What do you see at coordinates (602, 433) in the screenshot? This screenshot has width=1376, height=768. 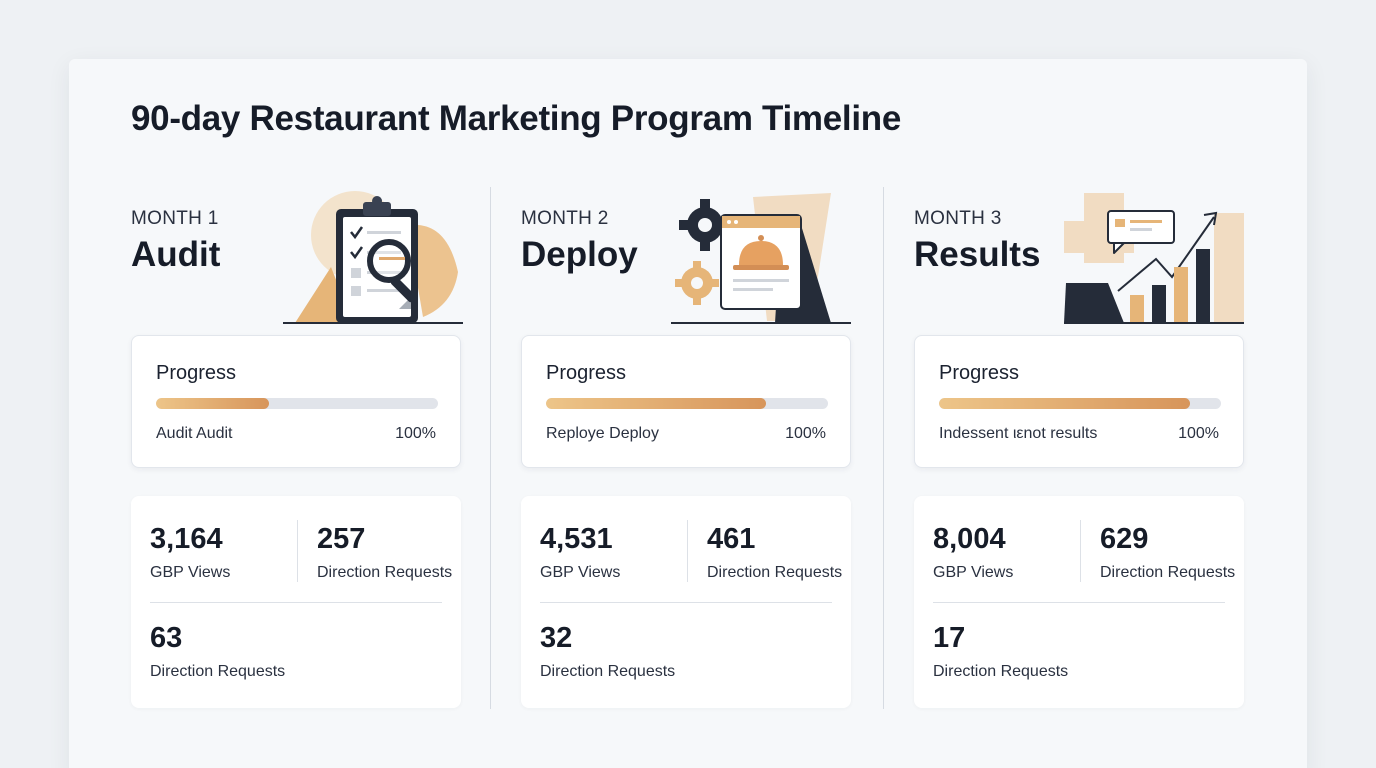 I see `progress-label: Reploye Deploy` at bounding box center [602, 433].